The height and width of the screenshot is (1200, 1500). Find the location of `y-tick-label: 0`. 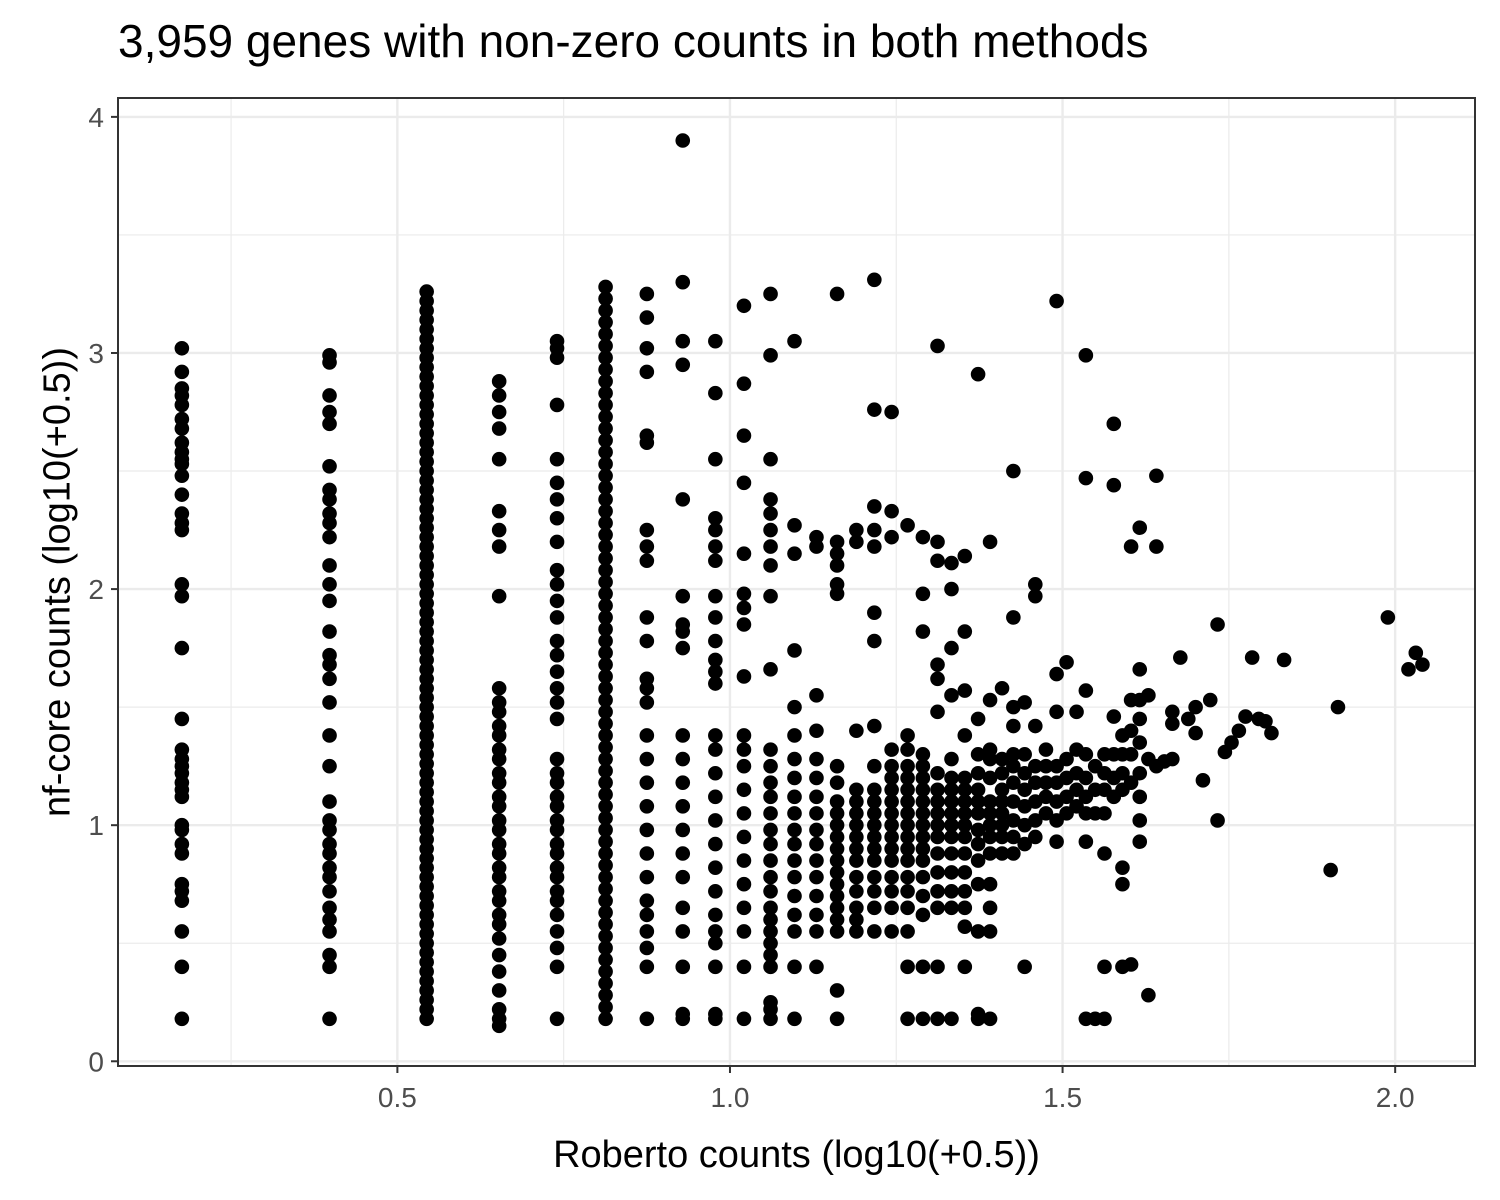

y-tick-label: 0 is located at coordinates (96, 1061).